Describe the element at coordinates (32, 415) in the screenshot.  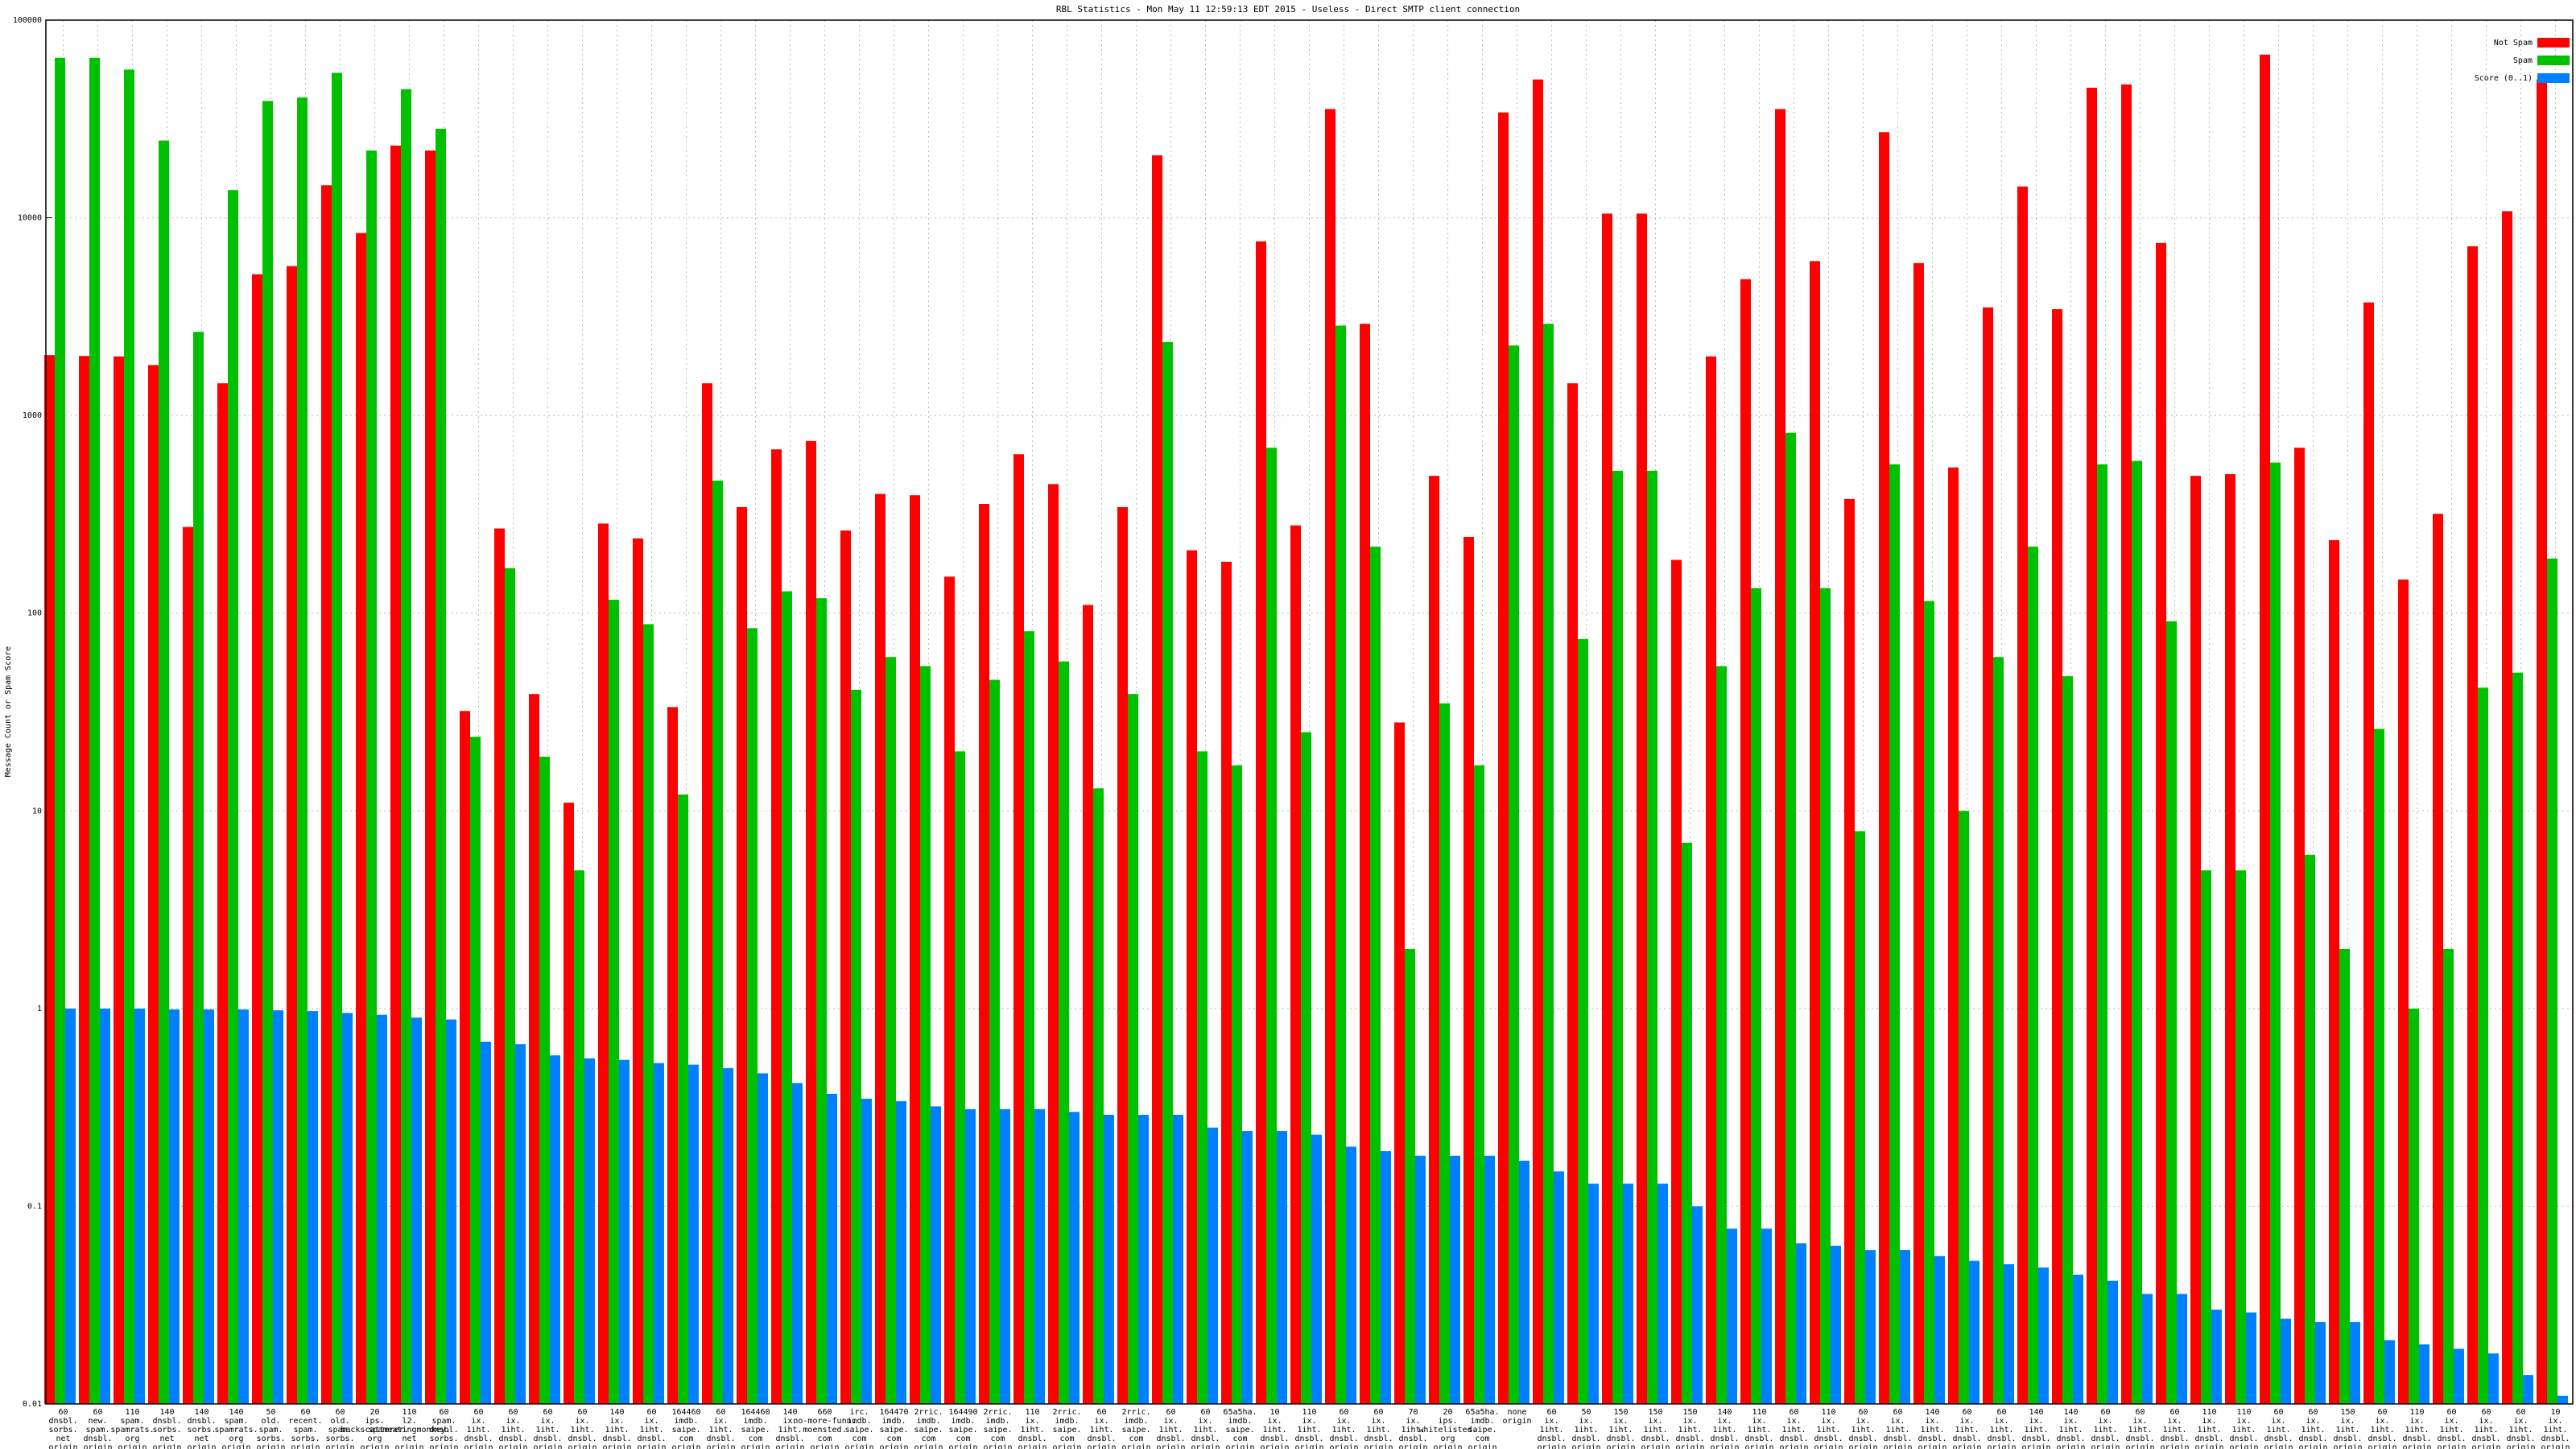
I see `y-tick-label: 1000` at that location.